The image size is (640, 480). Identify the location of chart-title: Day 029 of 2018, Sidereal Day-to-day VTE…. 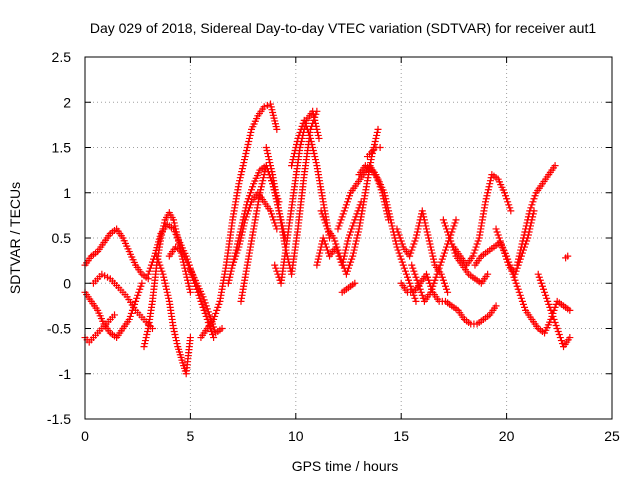
(343, 28).